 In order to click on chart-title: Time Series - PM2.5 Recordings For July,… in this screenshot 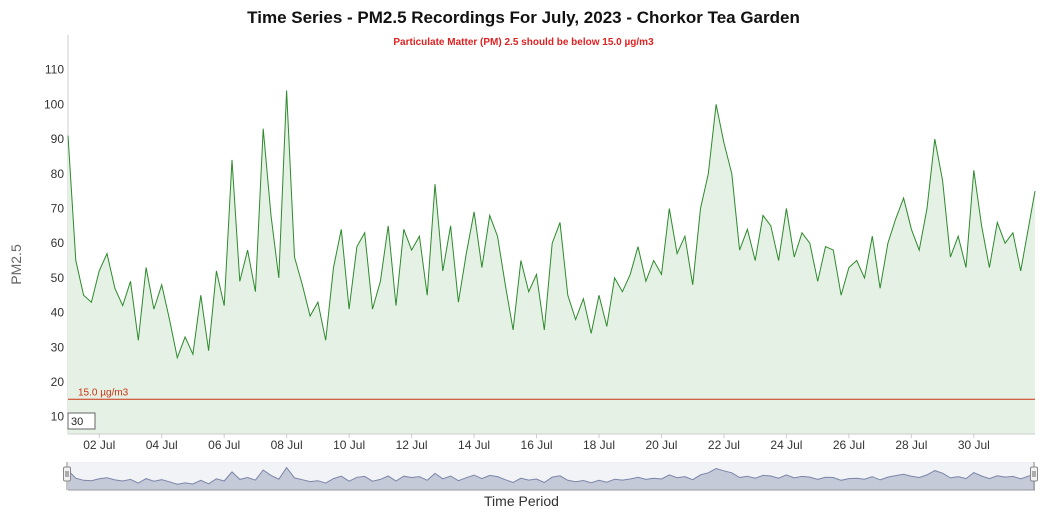, I will do `click(523, 17)`.